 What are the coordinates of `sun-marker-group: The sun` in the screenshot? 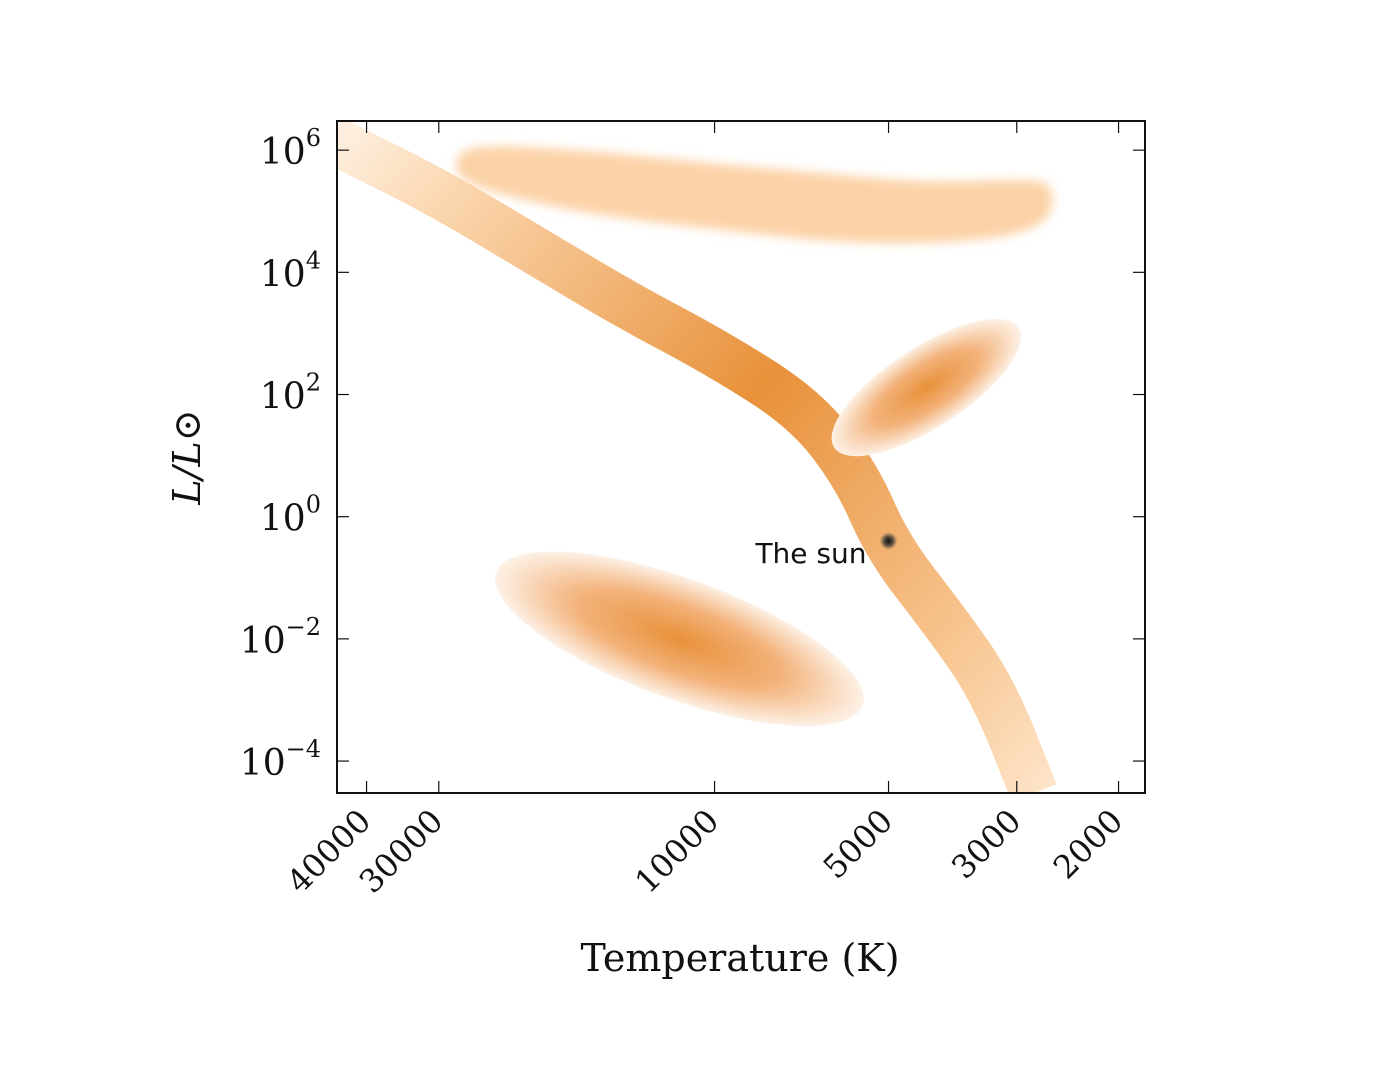 It's located at (826, 551).